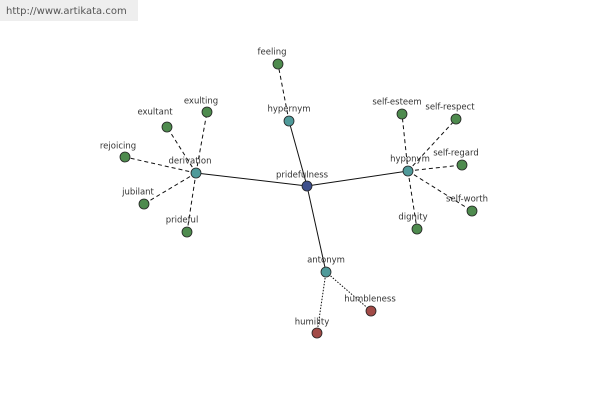 The image size is (600, 400). I want to click on node-label: jubilant, so click(137, 193).